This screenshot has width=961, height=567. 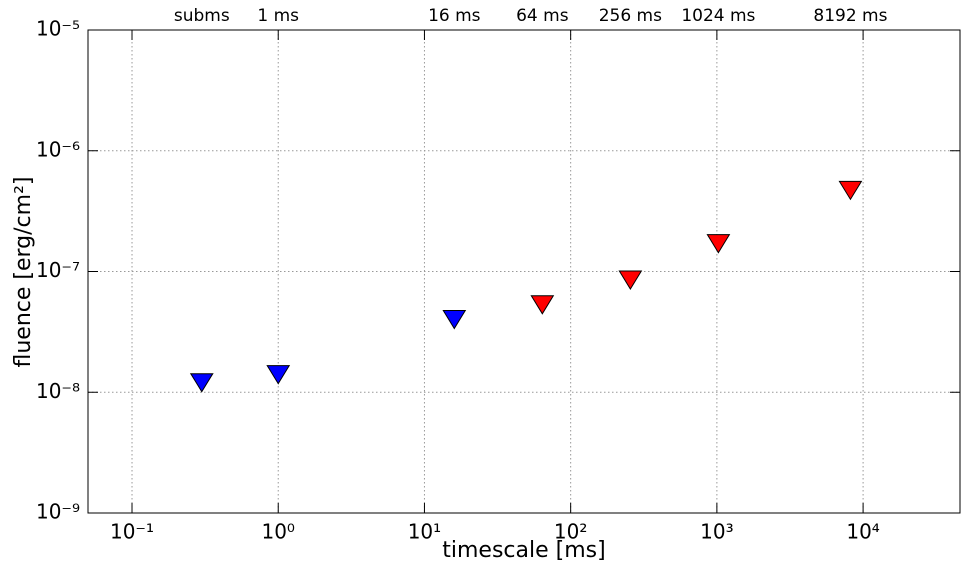 What do you see at coordinates (718, 16) in the screenshot?
I see `annotation: 1024 ms` at bounding box center [718, 16].